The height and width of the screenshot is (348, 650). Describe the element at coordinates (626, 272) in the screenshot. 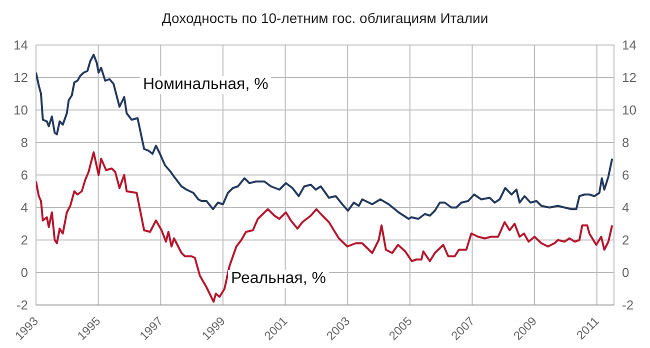

I see `y2-tick-label: 0` at that location.